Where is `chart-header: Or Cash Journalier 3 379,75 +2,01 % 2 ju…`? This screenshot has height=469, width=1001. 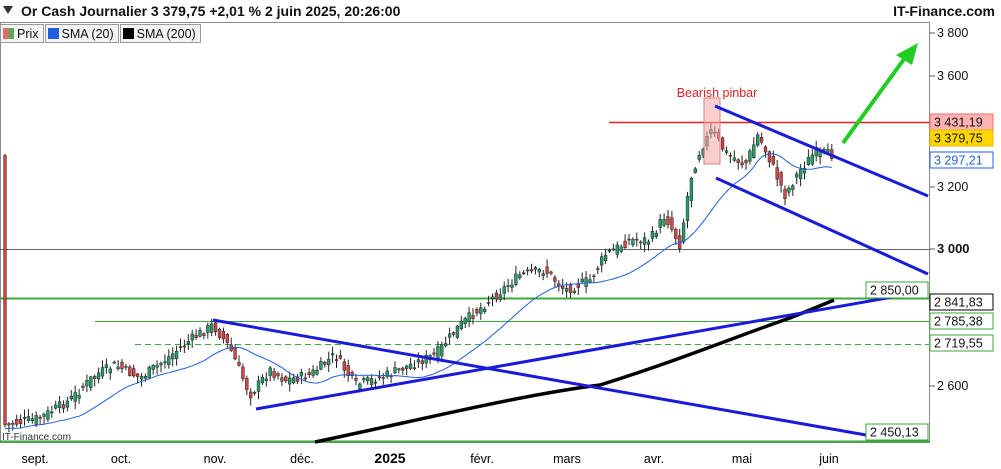 chart-header: Or Cash Journalier 3 379,75 +2,01 % 2 ju… is located at coordinates (500, 11).